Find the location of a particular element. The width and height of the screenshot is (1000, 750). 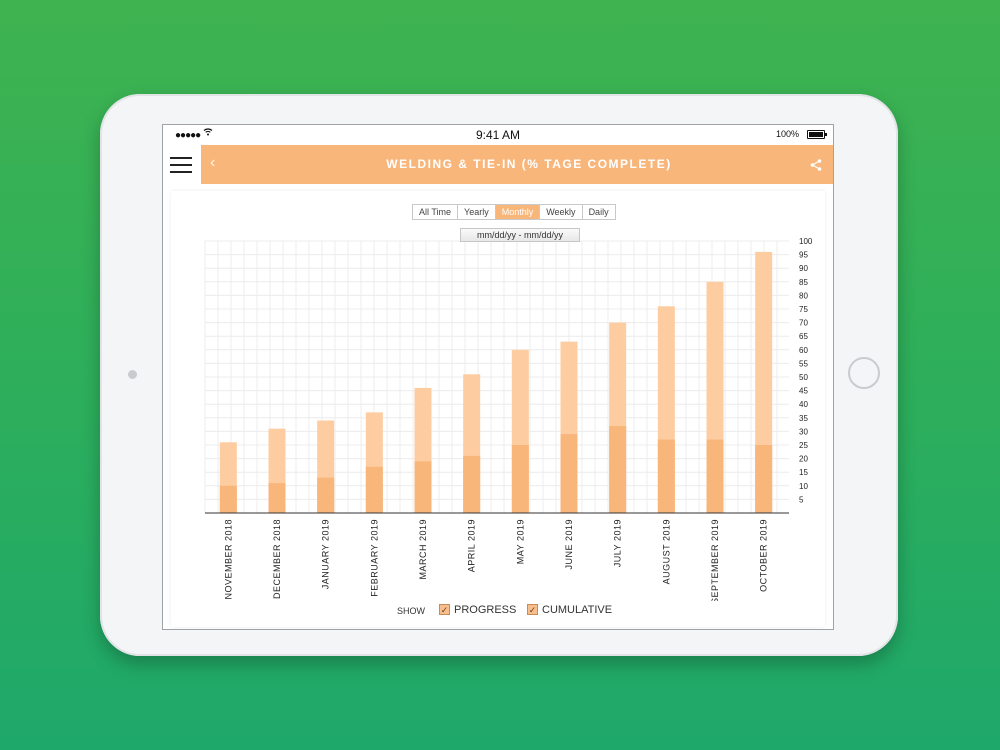

app-header: ‹ WELDING & TIE-IN (% TAGE COMPLETE) is located at coordinates (517, 164).